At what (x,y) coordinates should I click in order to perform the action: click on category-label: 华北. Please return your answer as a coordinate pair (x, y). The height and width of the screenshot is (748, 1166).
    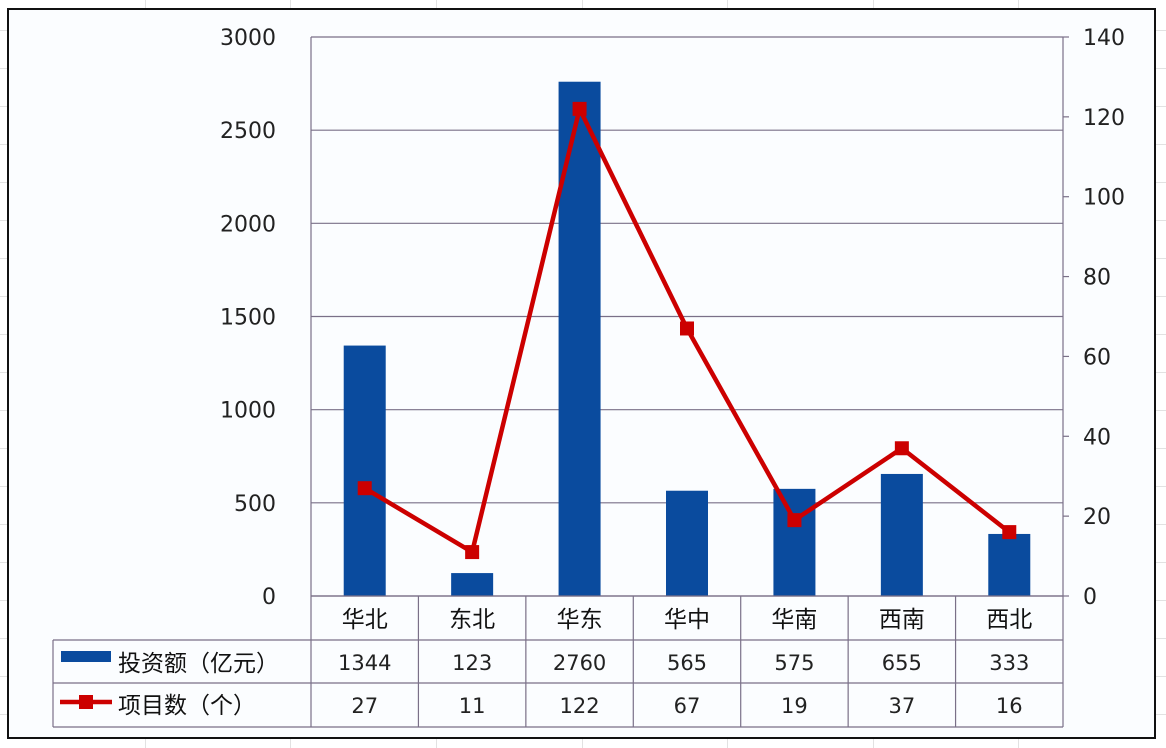
    Looking at the image, I should click on (365, 620).